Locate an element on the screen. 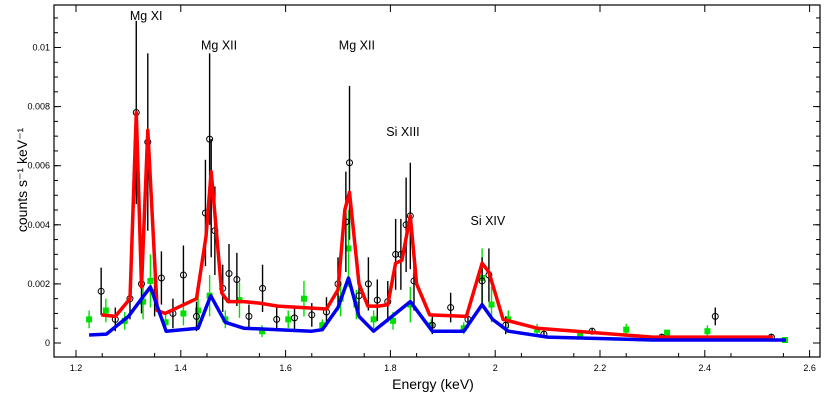 The height and width of the screenshot is (405, 831). y-tick-label: 0.004 is located at coordinates (38, 225).